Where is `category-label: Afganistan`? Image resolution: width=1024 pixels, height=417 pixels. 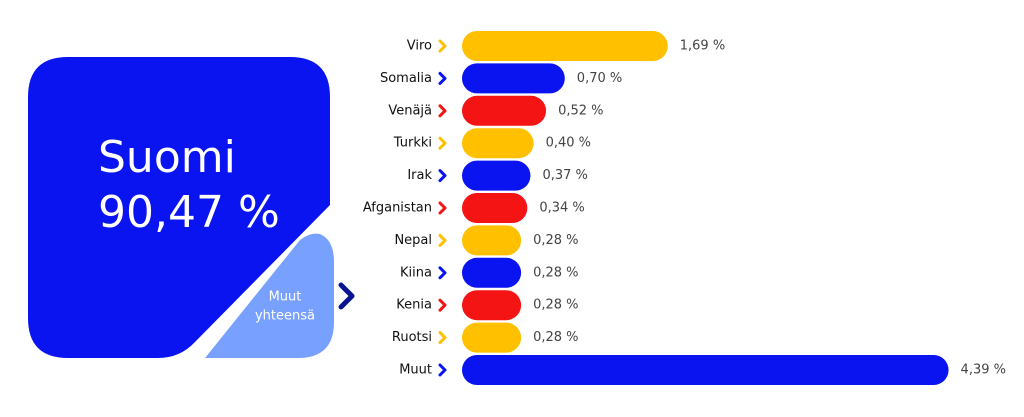
category-label: Afganistan is located at coordinates (397, 208).